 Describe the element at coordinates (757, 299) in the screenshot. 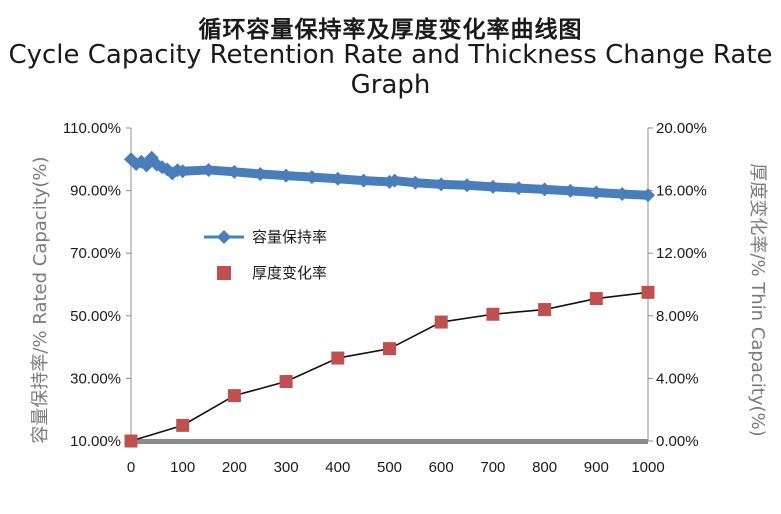

I see `y-axis-right-label: 厚度变化率/% Thin Capacity(%)` at that location.